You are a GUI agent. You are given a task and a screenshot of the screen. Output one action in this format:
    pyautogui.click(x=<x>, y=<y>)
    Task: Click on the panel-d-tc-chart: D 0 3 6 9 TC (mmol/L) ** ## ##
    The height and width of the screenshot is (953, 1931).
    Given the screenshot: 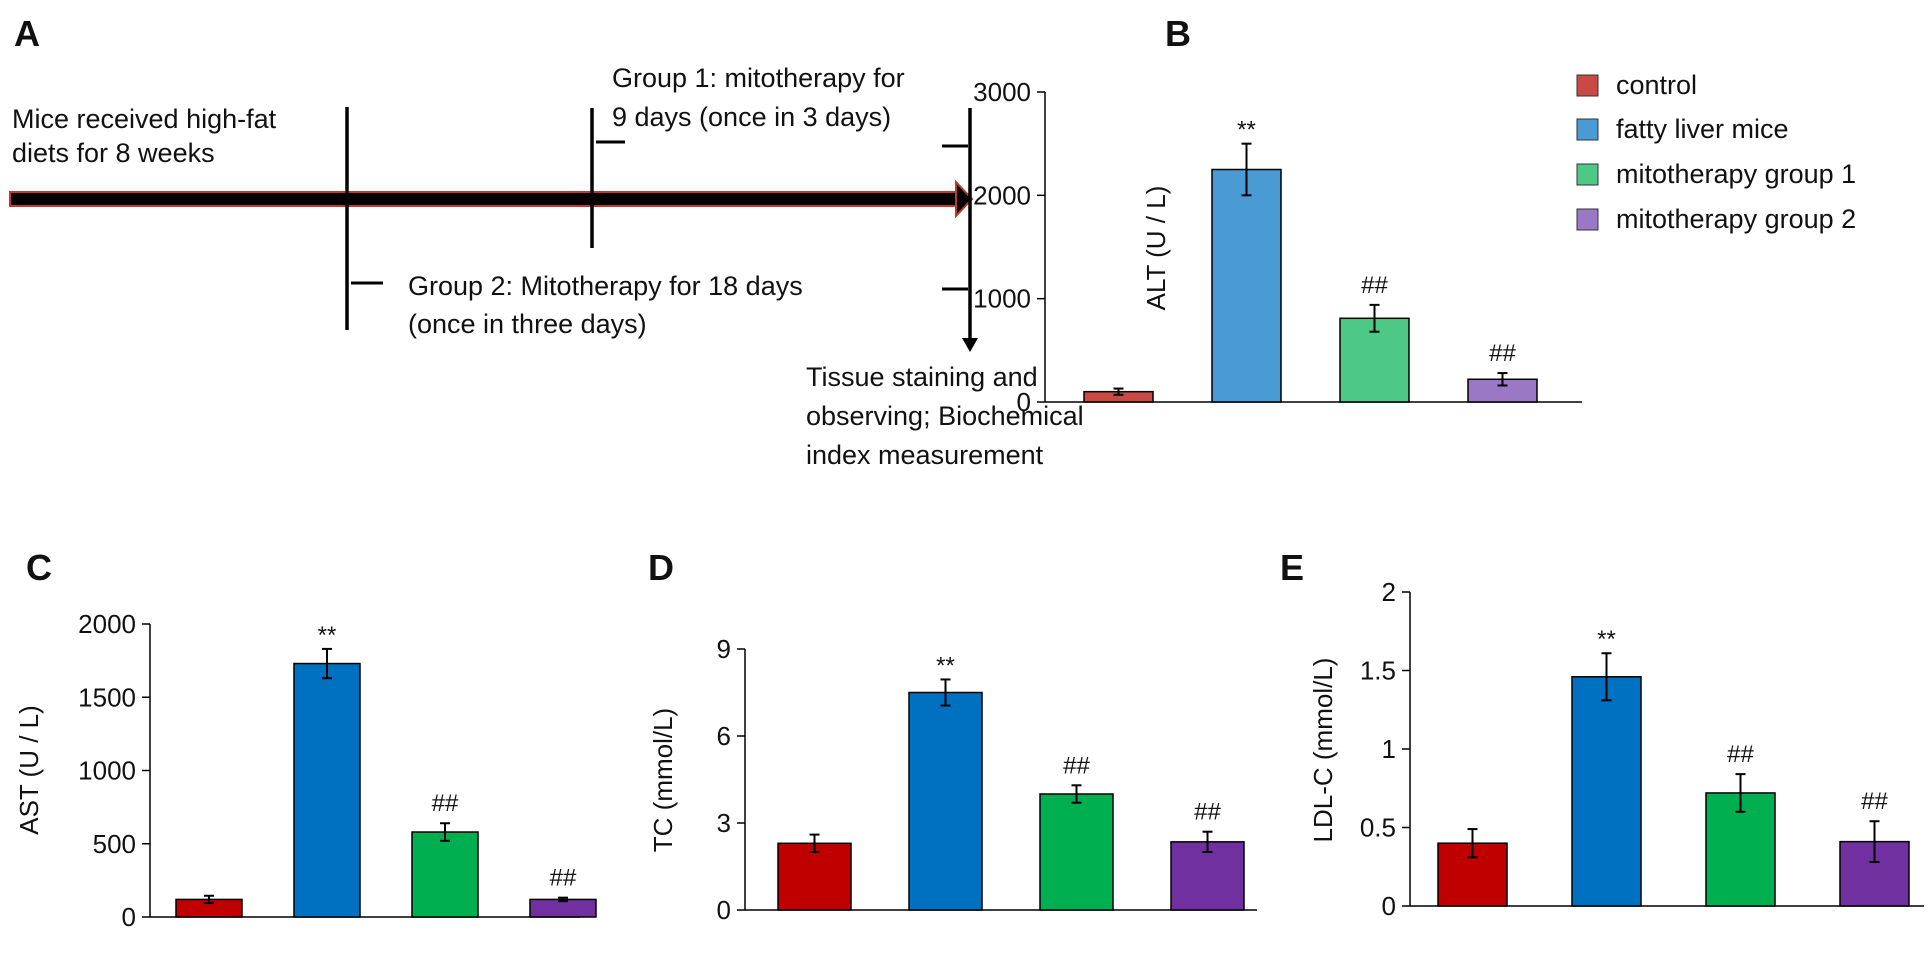 What is the action you would take?
    pyautogui.click(x=952, y=736)
    